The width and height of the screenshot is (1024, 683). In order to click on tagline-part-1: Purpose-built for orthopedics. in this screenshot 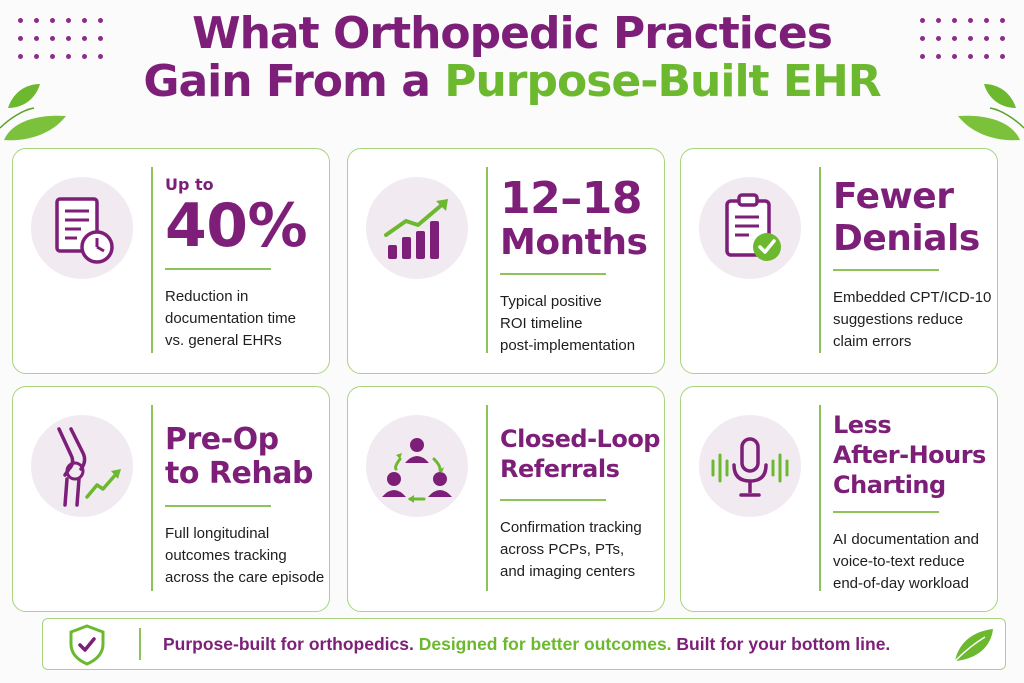, I will do `click(288, 644)`.